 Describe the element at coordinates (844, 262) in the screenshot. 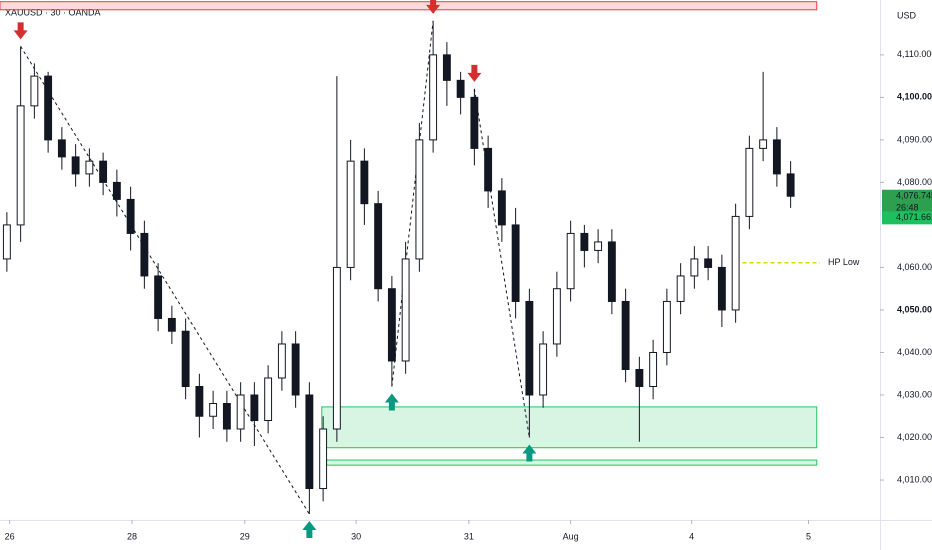

I see `hp-low-label: HP Low` at that location.